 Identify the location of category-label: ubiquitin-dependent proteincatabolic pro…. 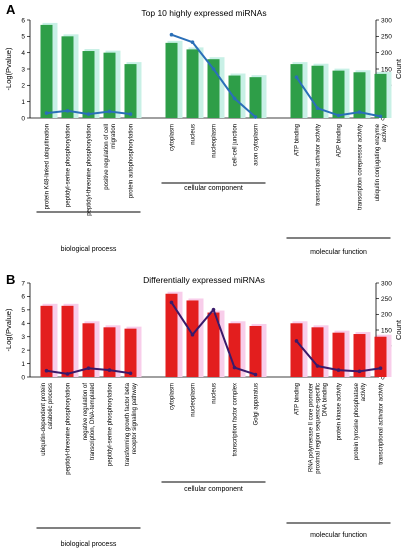
(47, 419).